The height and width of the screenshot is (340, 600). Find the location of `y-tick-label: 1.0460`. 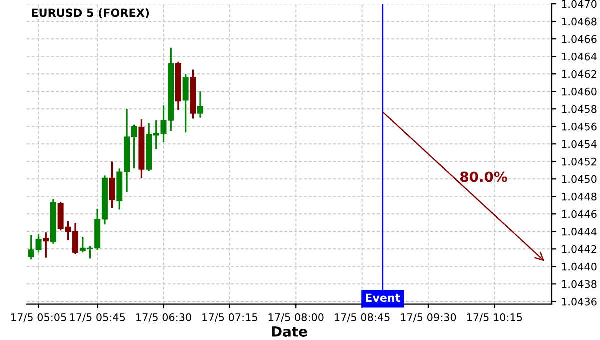

y-tick-label: 1.0460 is located at coordinates (579, 92).